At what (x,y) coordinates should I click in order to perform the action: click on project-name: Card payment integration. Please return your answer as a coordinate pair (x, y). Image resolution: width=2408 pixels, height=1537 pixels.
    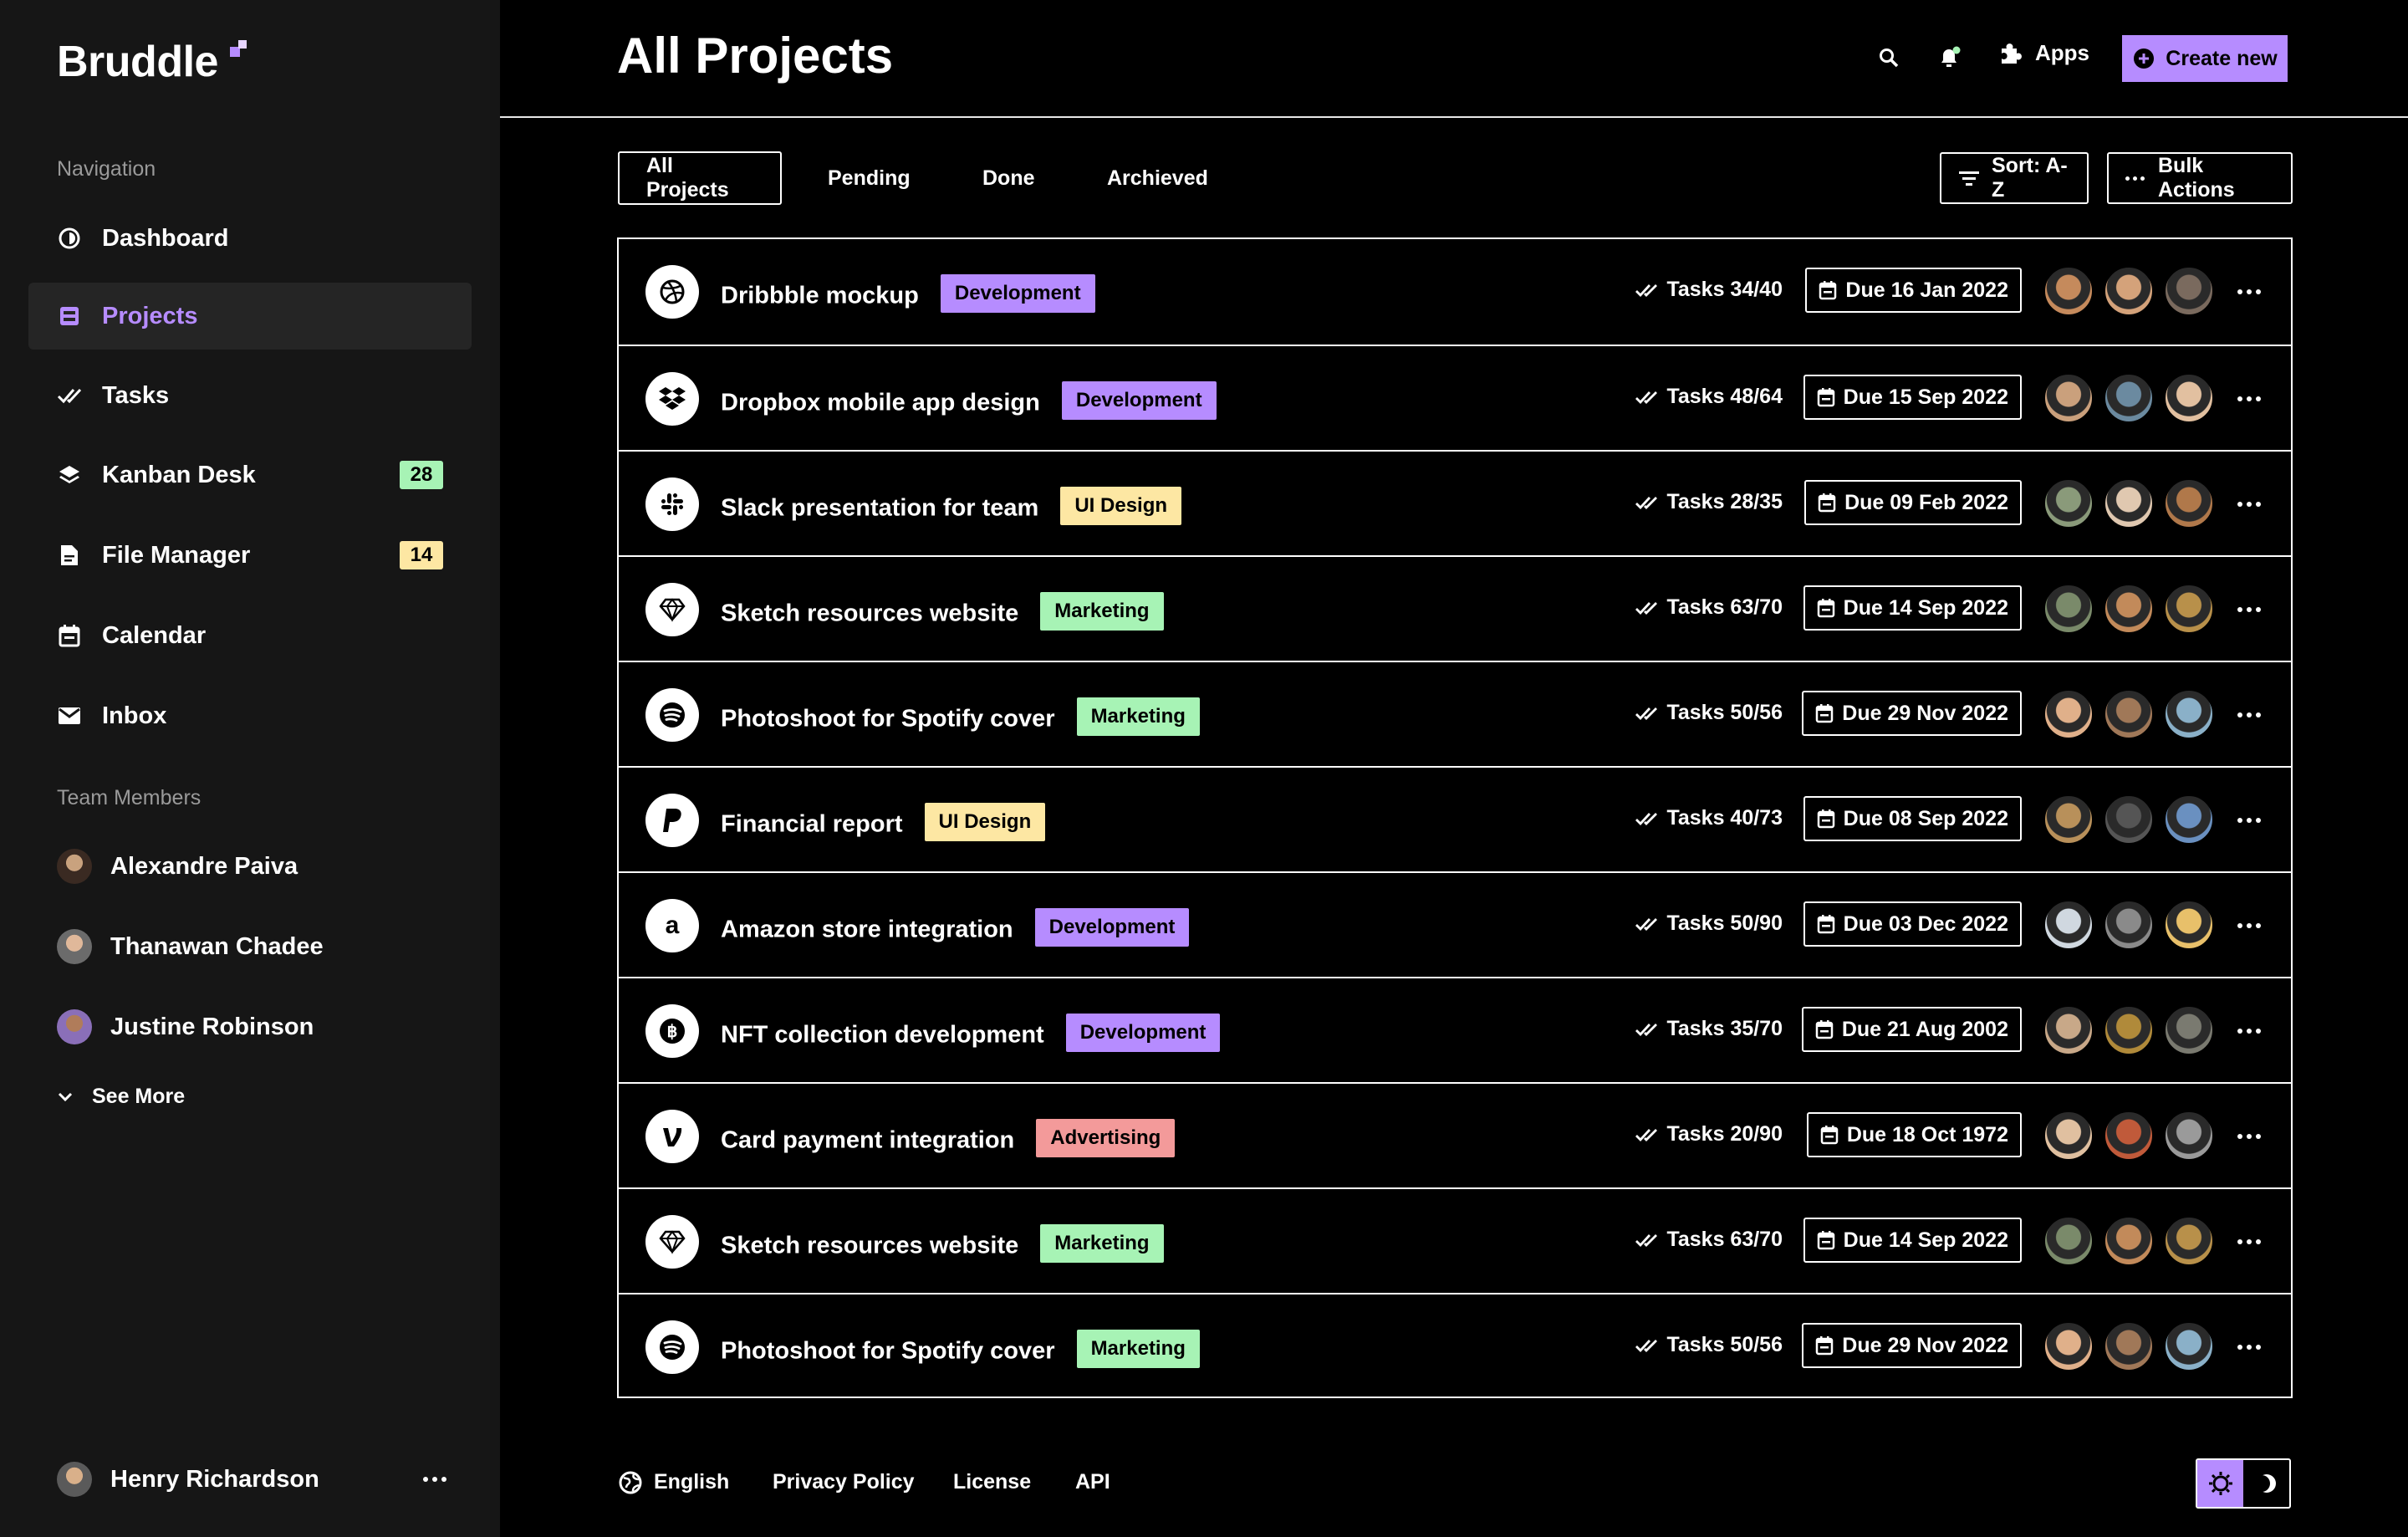
    Looking at the image, I should click on (868, 1140).